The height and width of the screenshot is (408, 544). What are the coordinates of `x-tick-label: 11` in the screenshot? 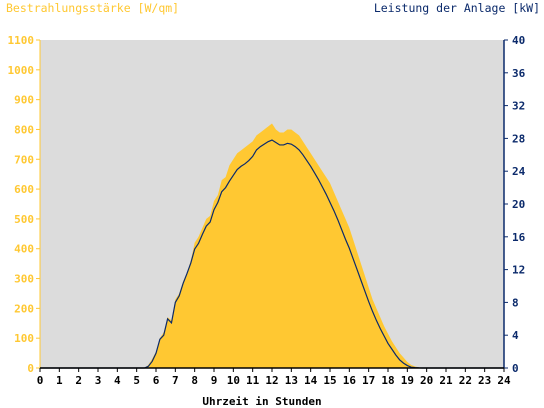 It's located at (253, 380).